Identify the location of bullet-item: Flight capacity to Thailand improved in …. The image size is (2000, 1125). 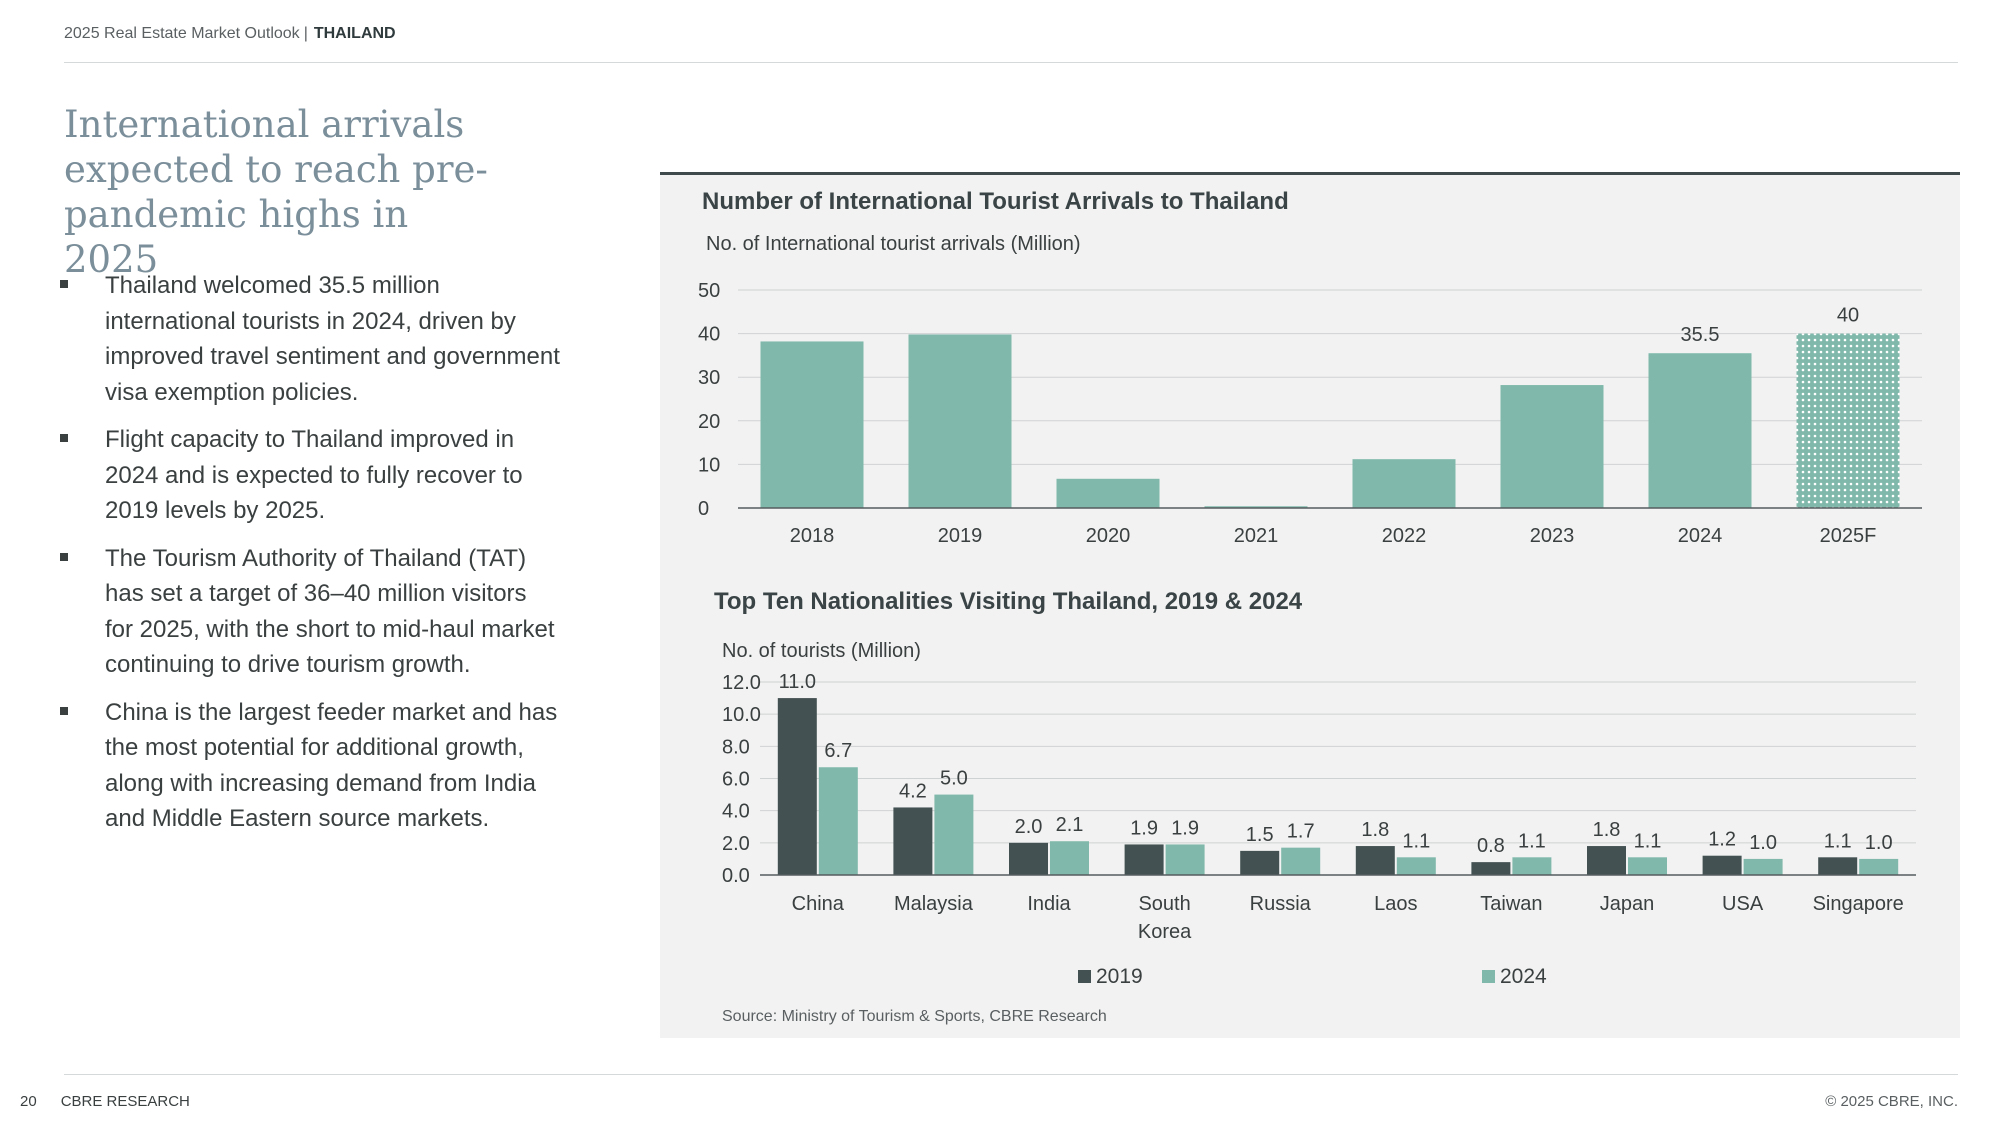
(310, 475).